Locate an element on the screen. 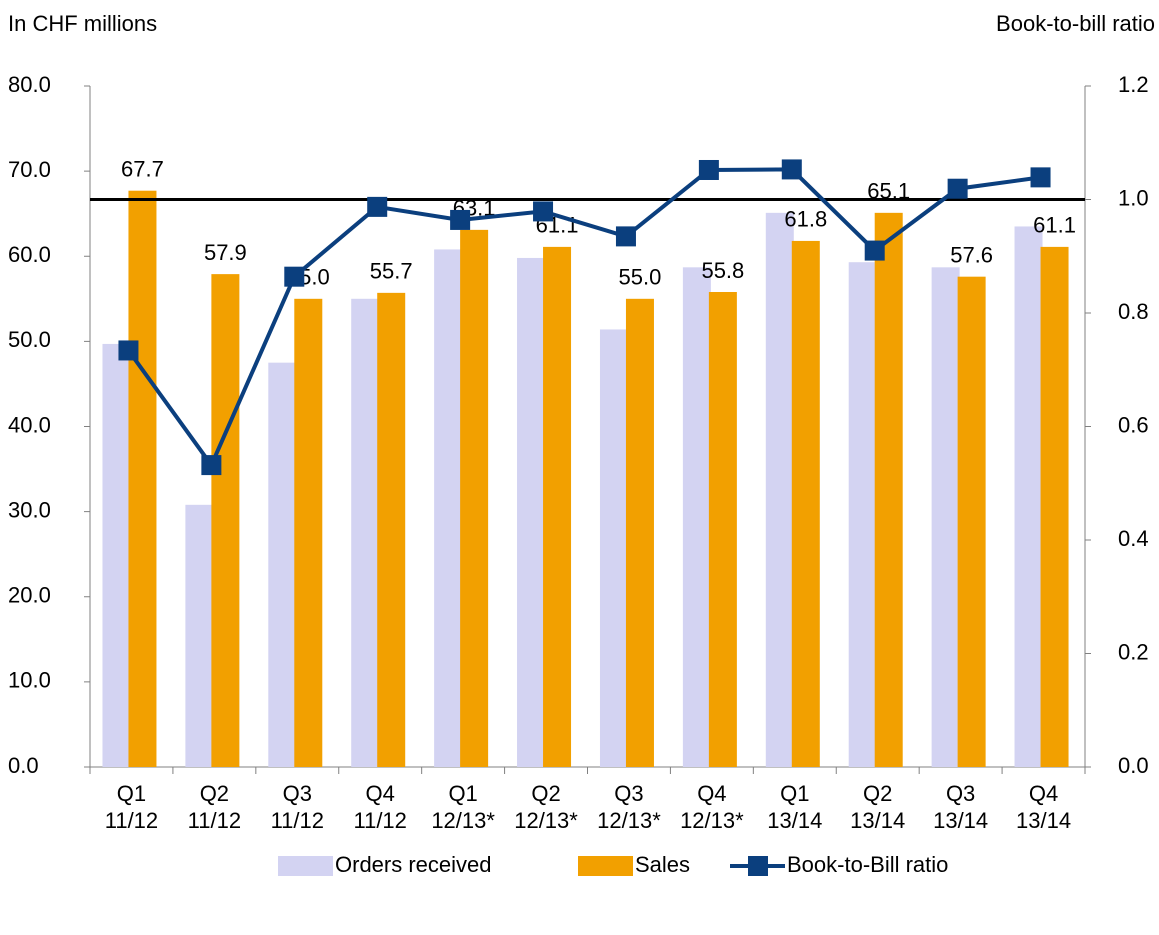 The image size is (1159, 935). y-tick-label: 60.0 is located at coordinates (29, 254).